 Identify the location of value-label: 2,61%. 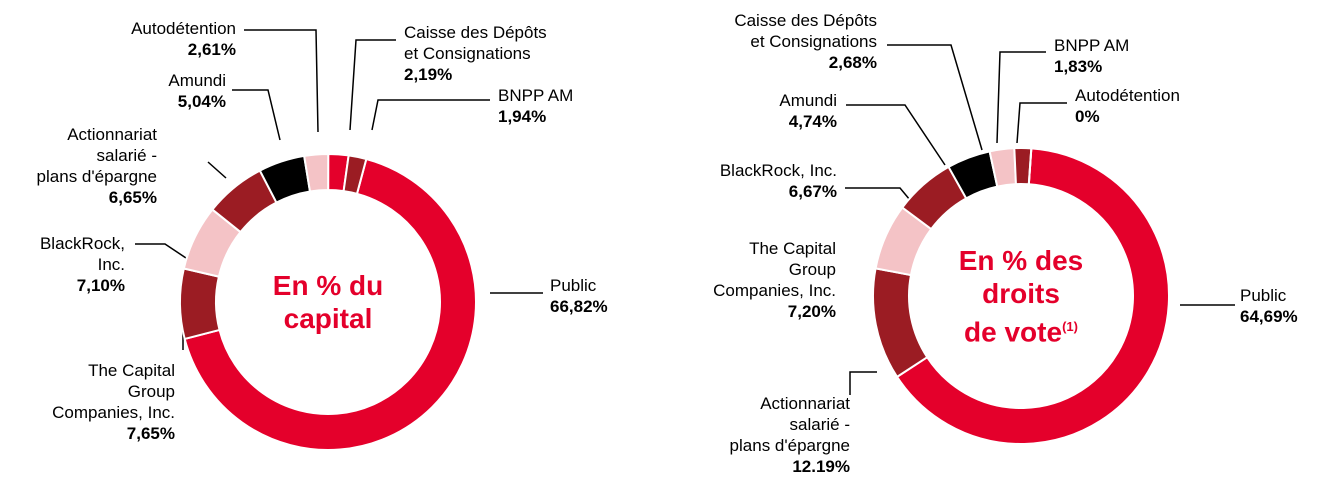
(211, 49).